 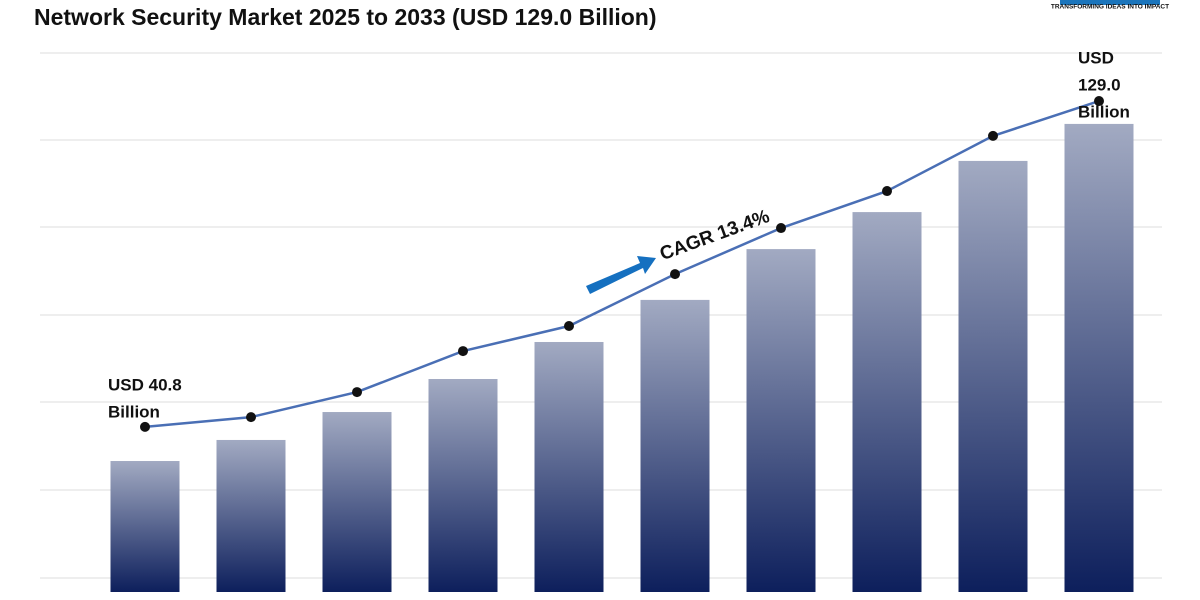 I want to click on end-label: 129.0, so click(x=1099, y=84).